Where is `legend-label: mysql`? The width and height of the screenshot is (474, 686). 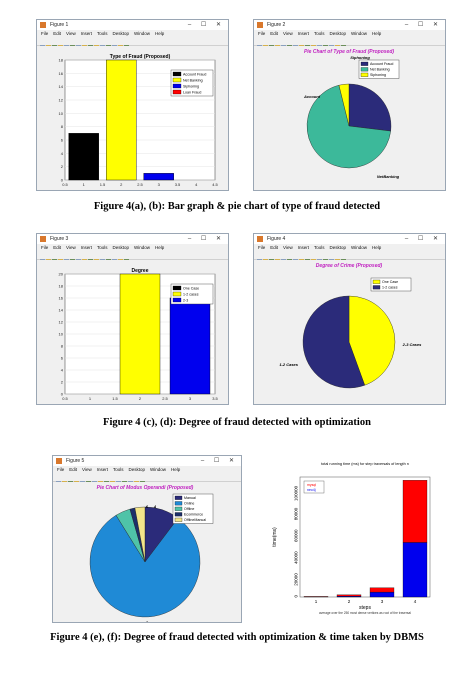
legend-label: mysql is located at coordinates (311, 485).